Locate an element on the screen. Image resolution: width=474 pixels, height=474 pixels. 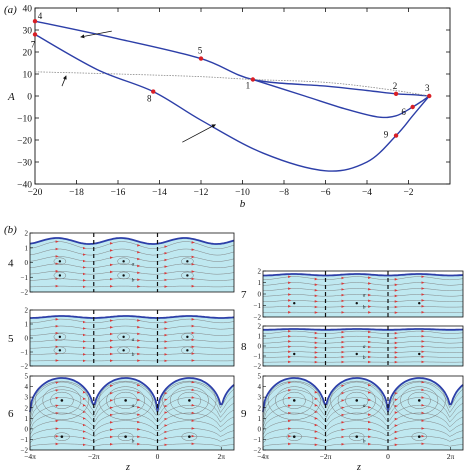
y-tick-label: 5 is located at coordinates (27, 377).